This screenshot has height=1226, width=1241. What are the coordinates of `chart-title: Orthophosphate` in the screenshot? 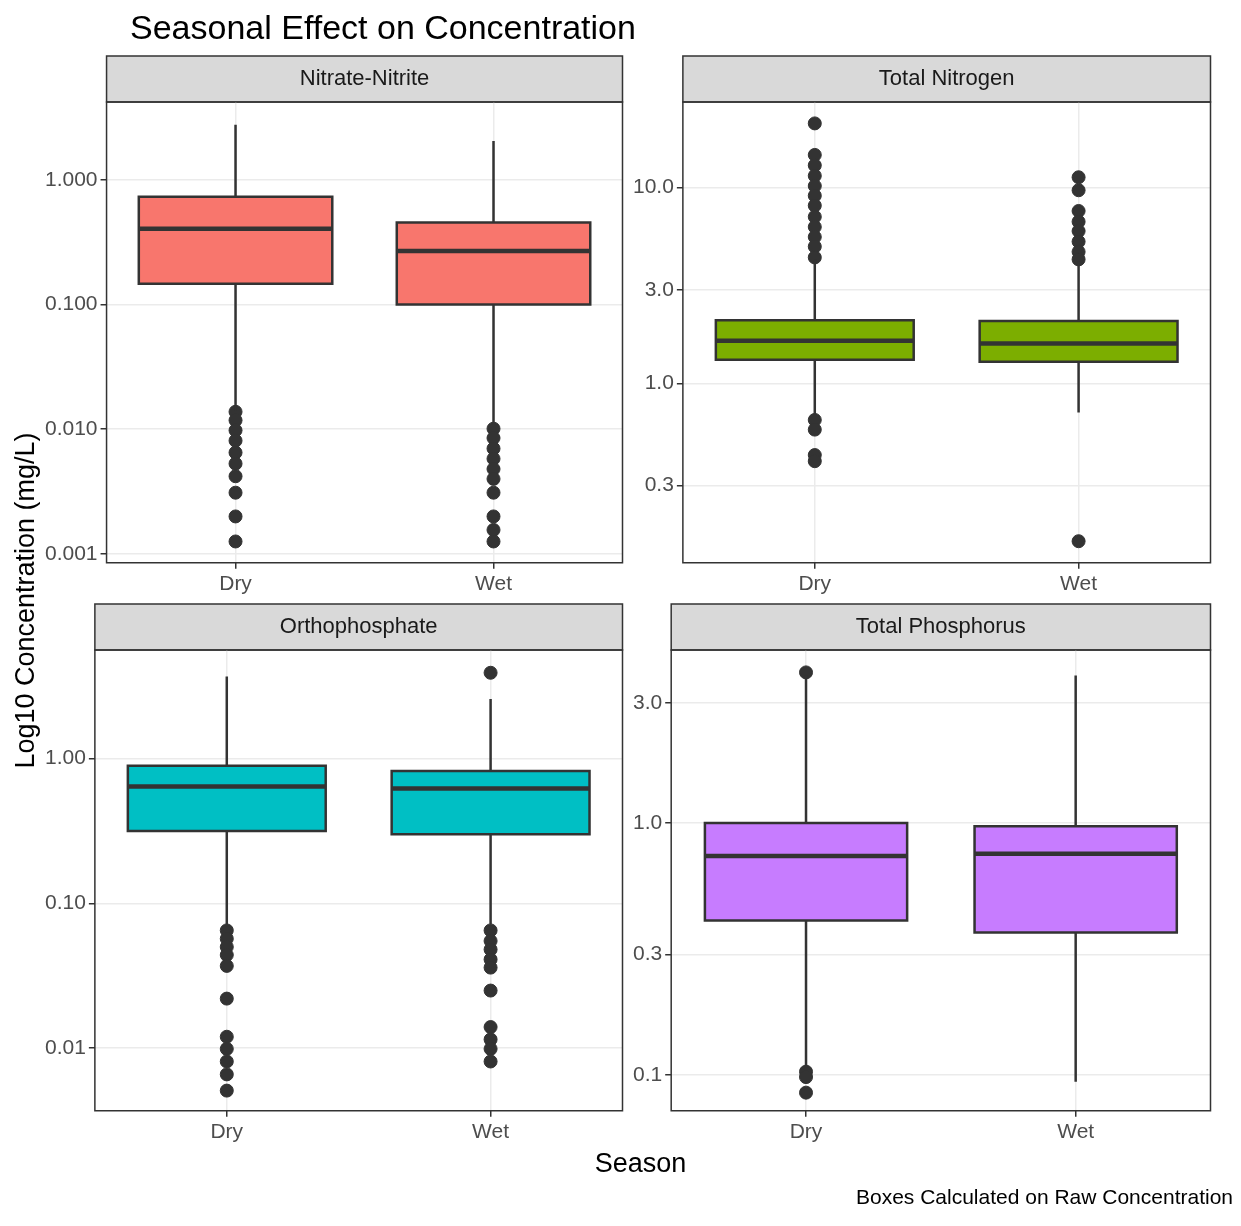 It's located at (358, 626).